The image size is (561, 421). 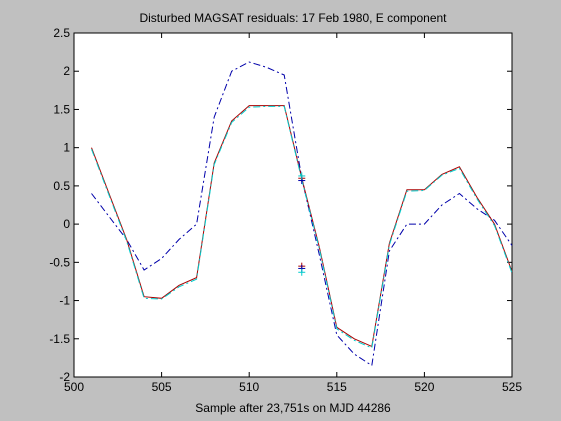 I want to click on y-tick-label: -1.5, so click(x=59, y=339).